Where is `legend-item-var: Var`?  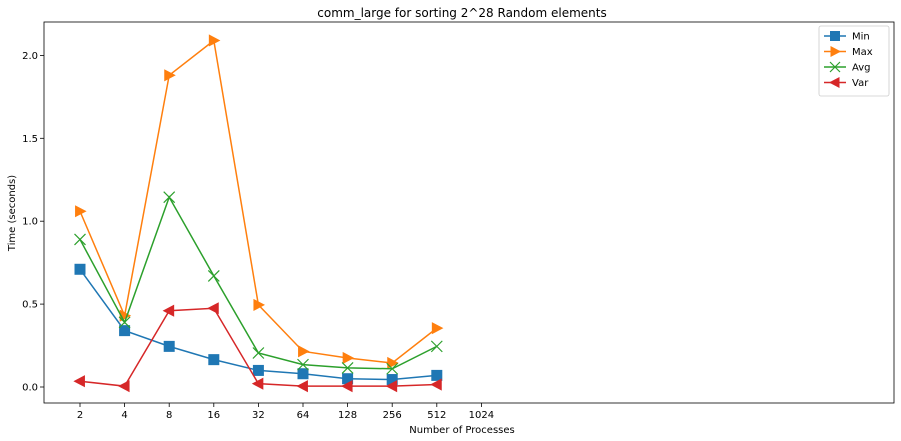 legend-item-var: Var is located at coordinates (846, 83).